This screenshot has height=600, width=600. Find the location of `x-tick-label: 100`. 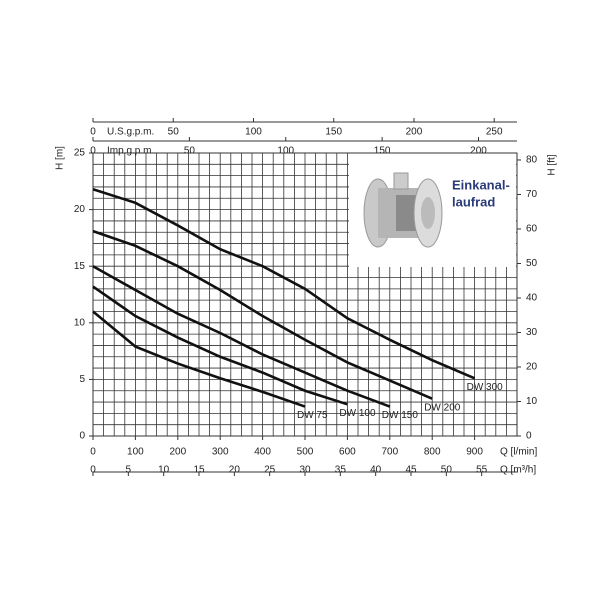

x-tick-label: 100 is located at coordinates (135, 452).